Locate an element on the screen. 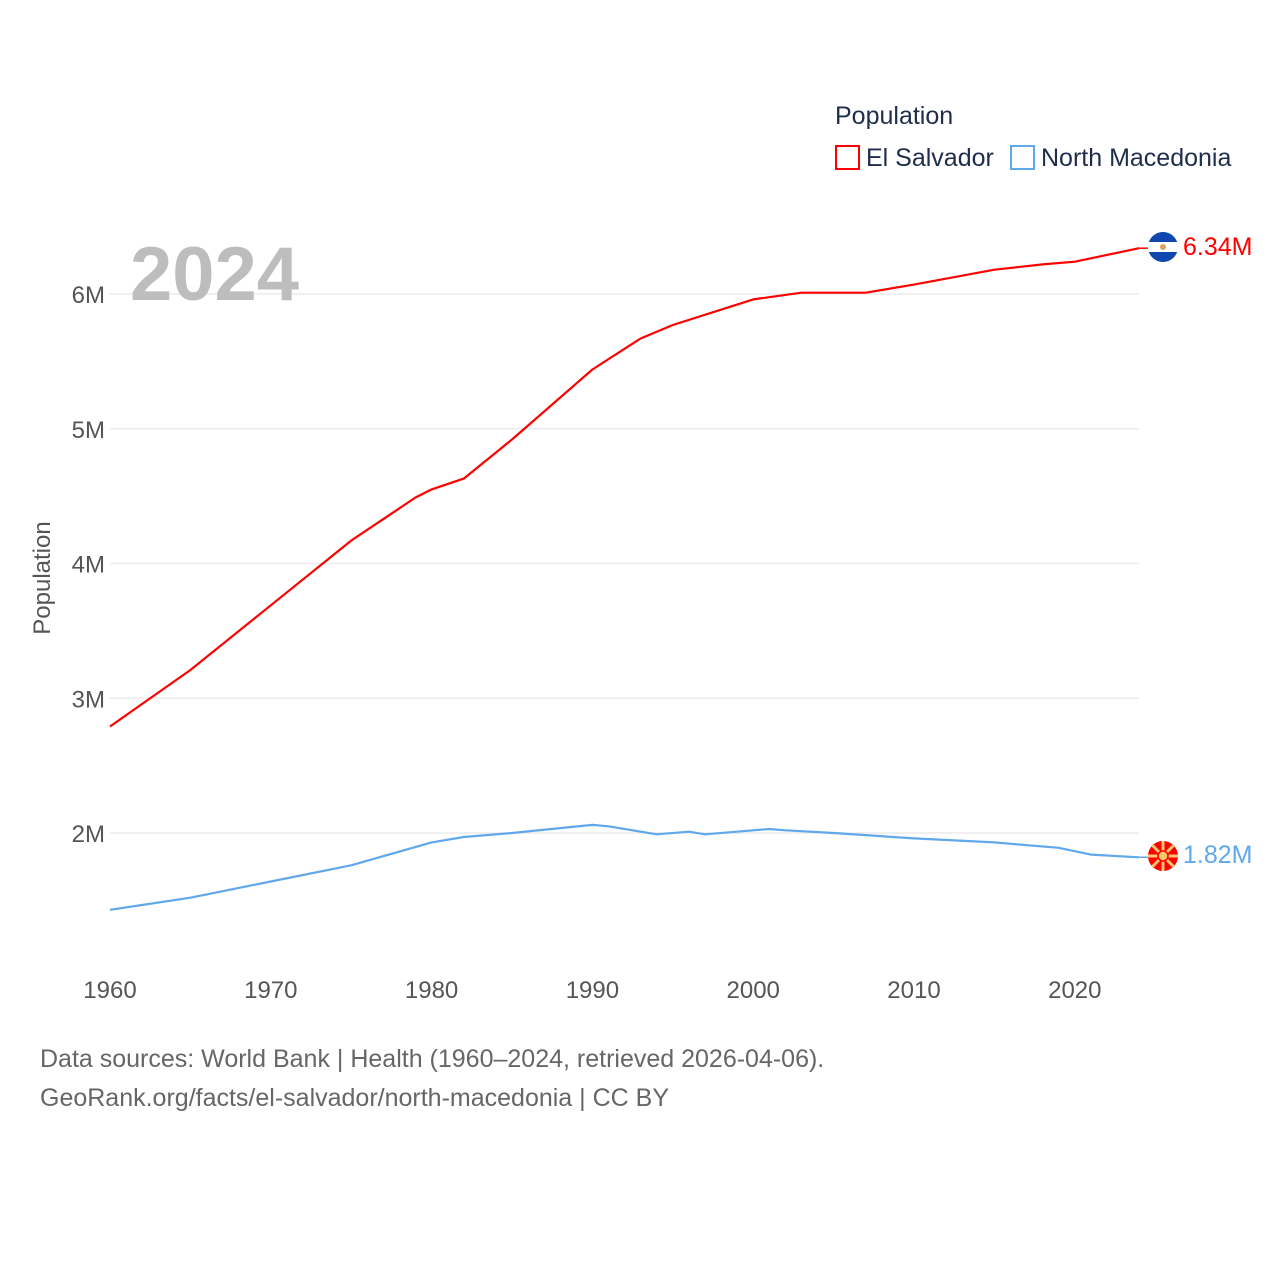 The width and height of the screenshot is (1280, 1280). x-tick-label: 1960 is located at coordinates (109, 990).